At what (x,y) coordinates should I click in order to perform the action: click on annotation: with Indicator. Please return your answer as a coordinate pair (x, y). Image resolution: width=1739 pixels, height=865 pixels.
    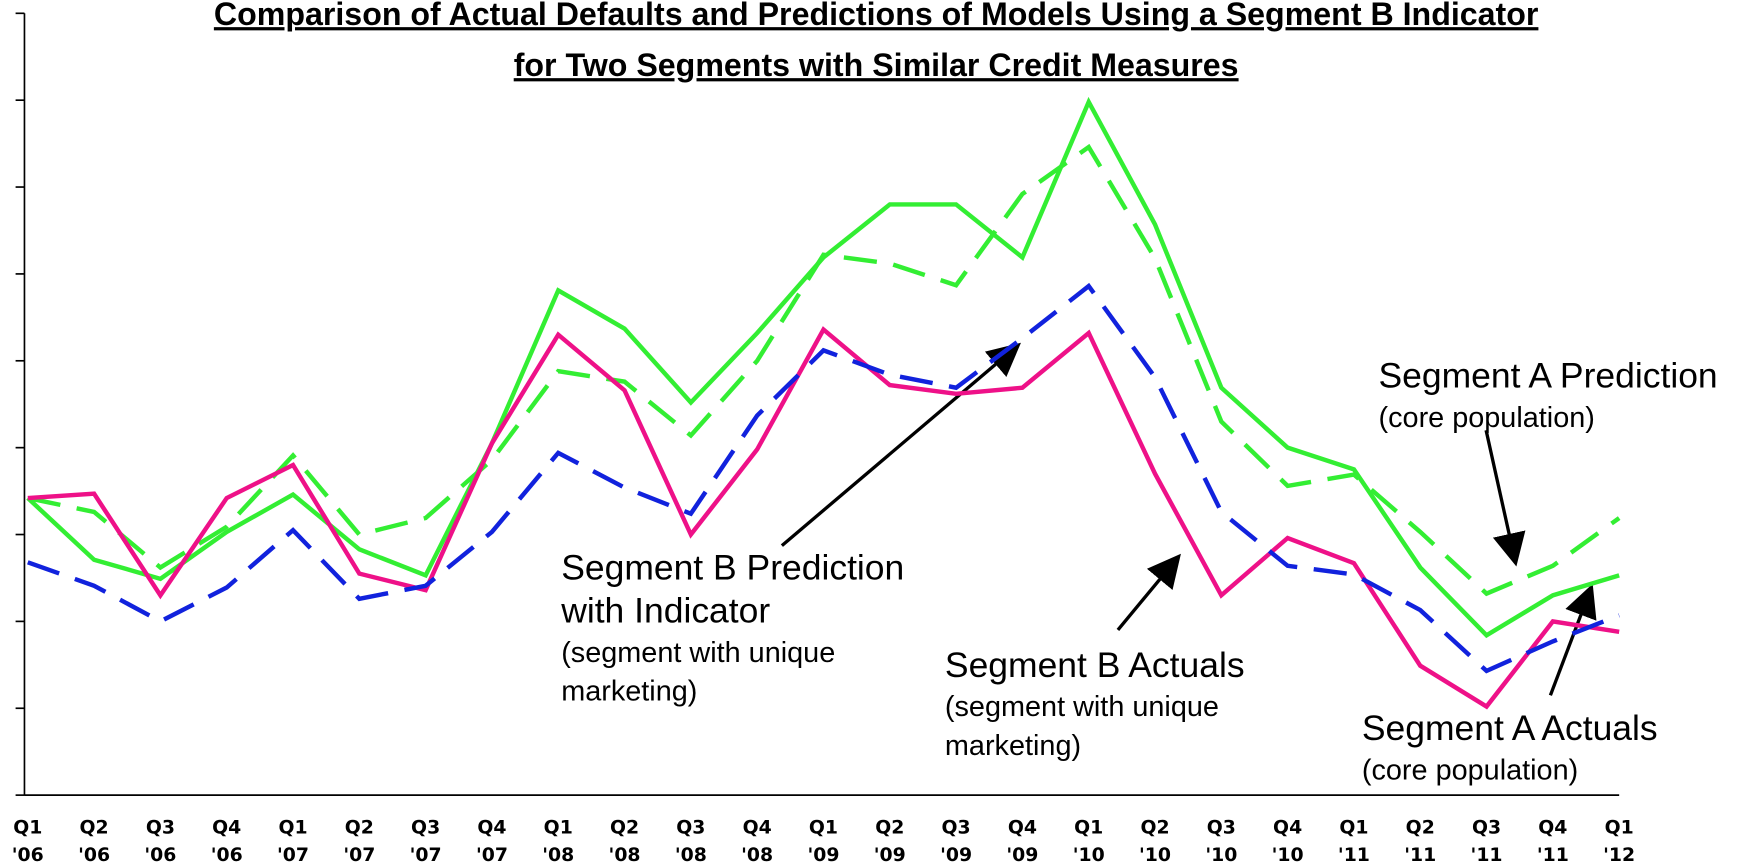
    Looking at the image, I should click on (665, 611).